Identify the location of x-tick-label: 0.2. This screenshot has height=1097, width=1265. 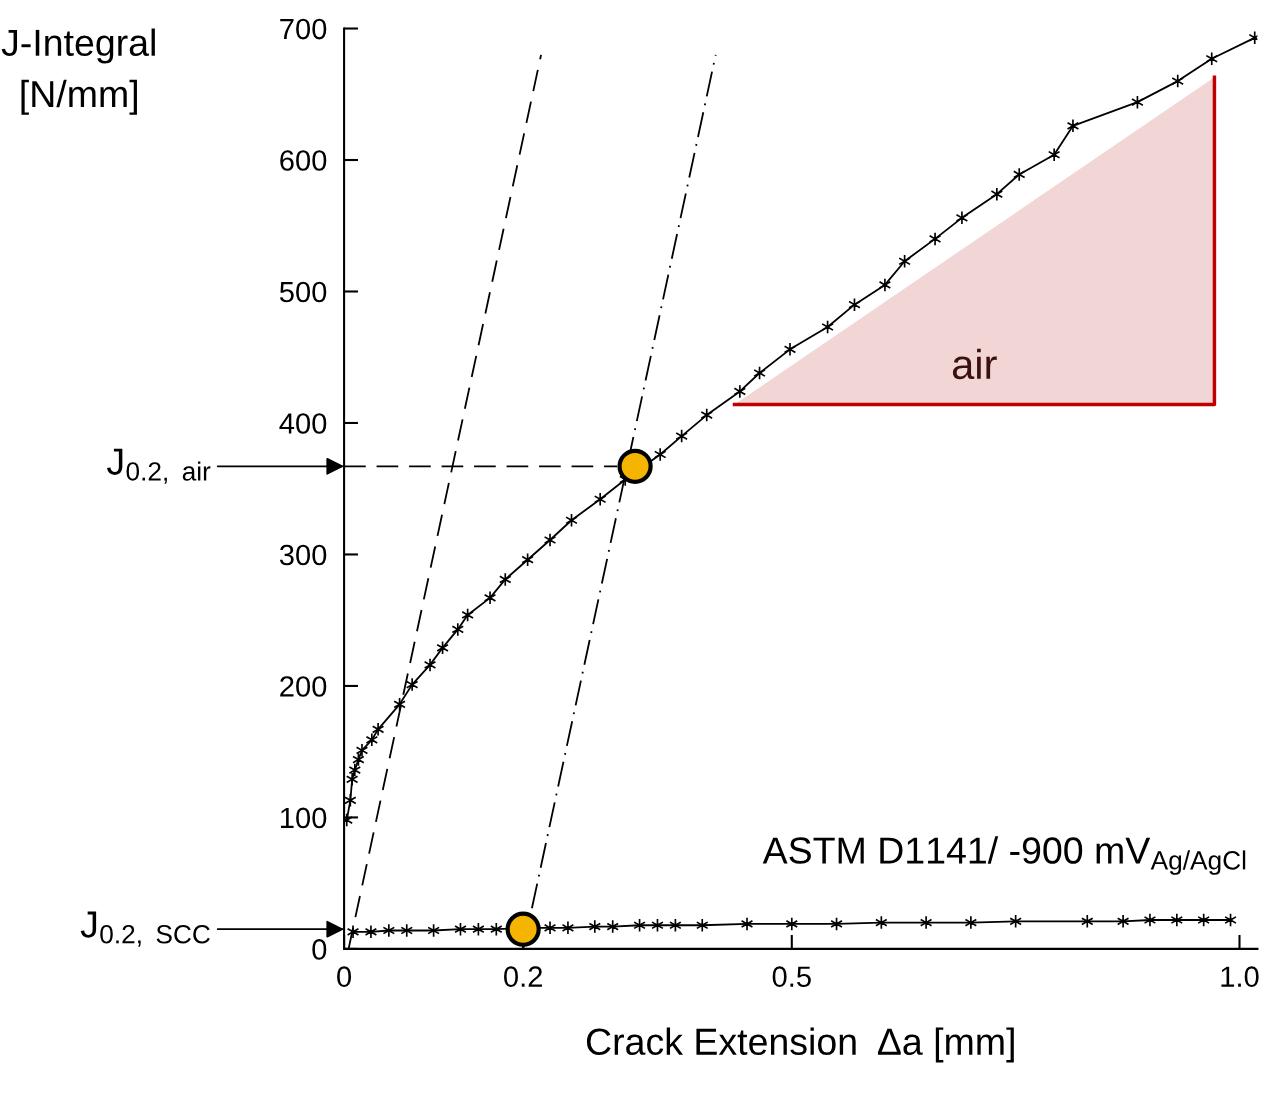
(523, 976).